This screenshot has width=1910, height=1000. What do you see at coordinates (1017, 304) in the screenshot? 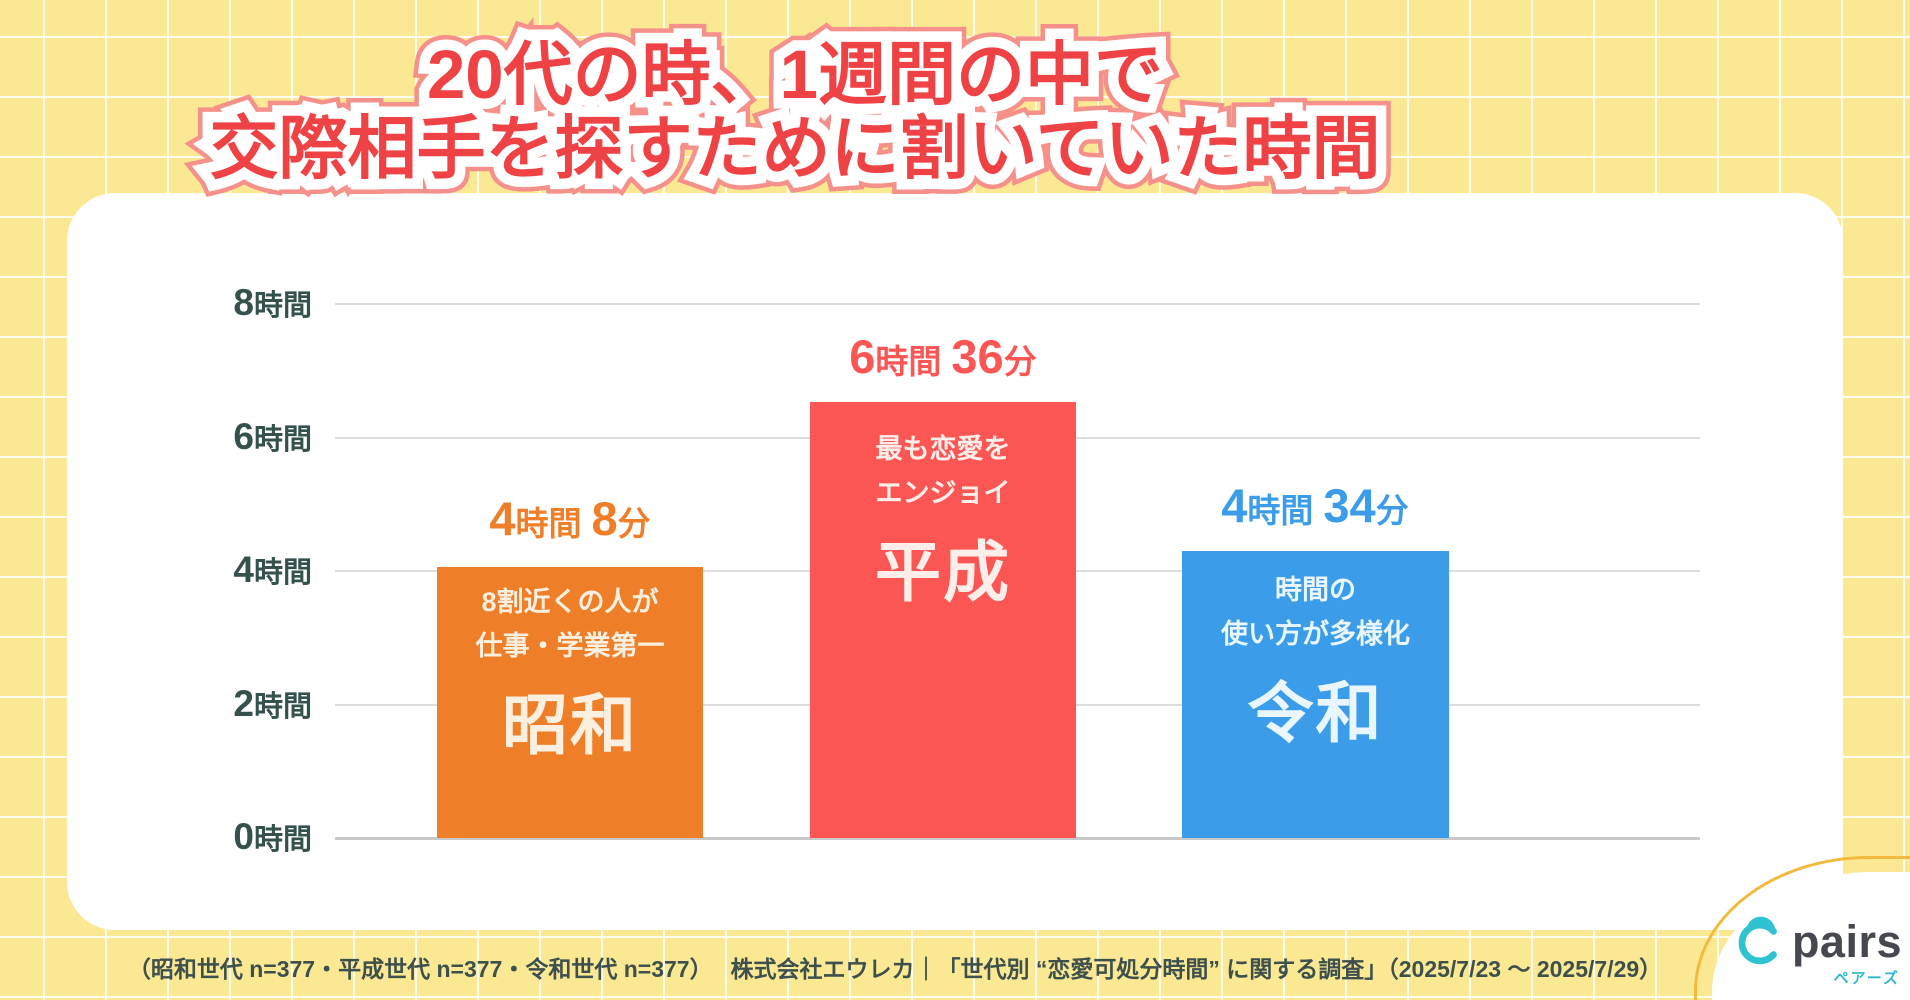
I see `gridline-8h` at bounding box center [1017, 304].